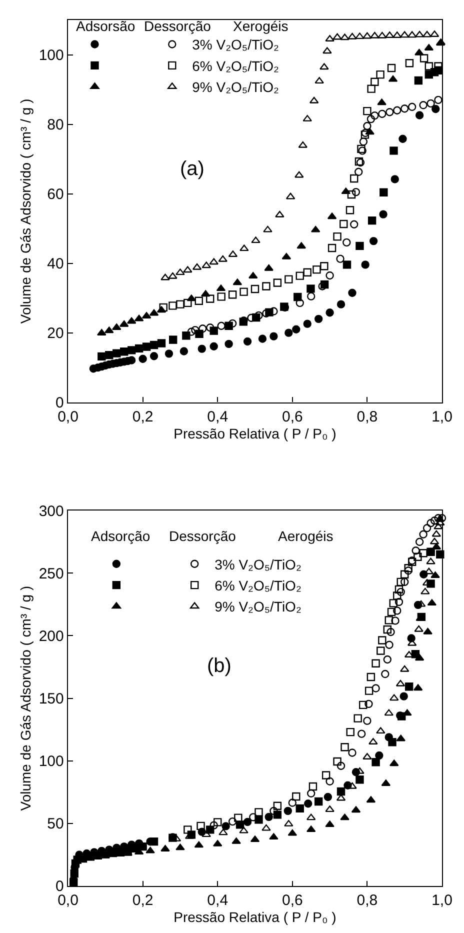 The height and width of the screenshot is (933, 464). I want to click on annotation: Adsorsão, so click(106, 26).